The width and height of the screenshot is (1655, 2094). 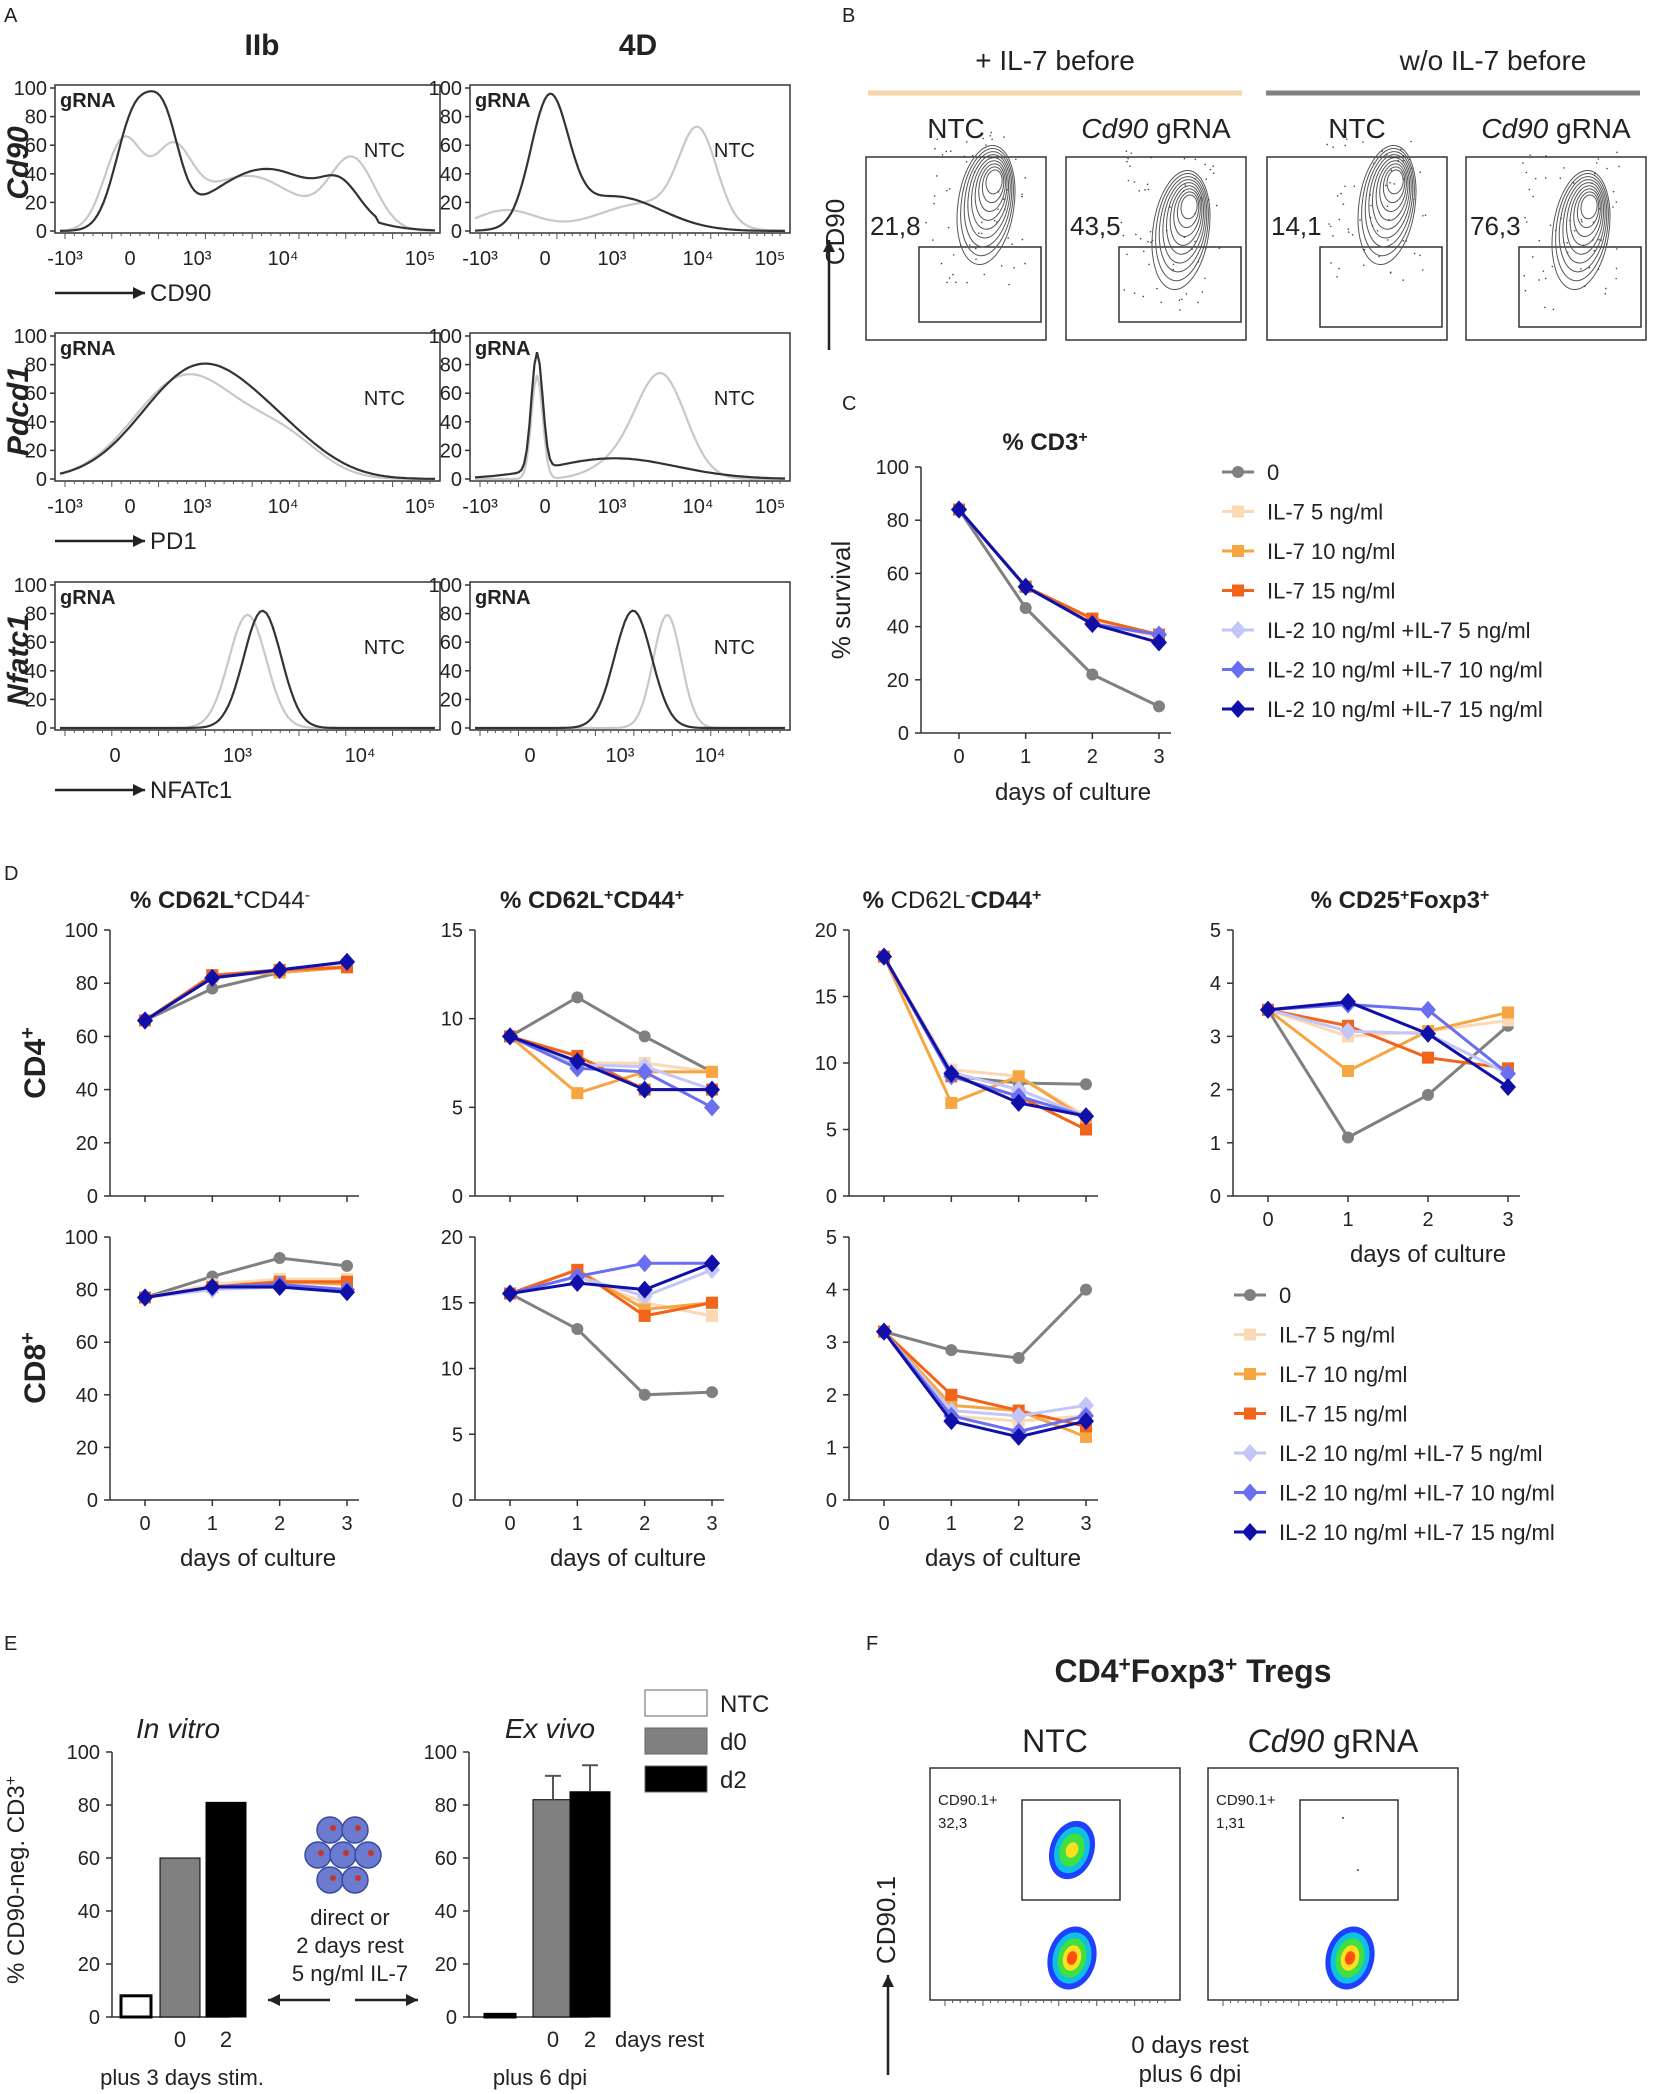 I want to click on chart-title: % CD62L+CD44+, so click(x=592, y=901).